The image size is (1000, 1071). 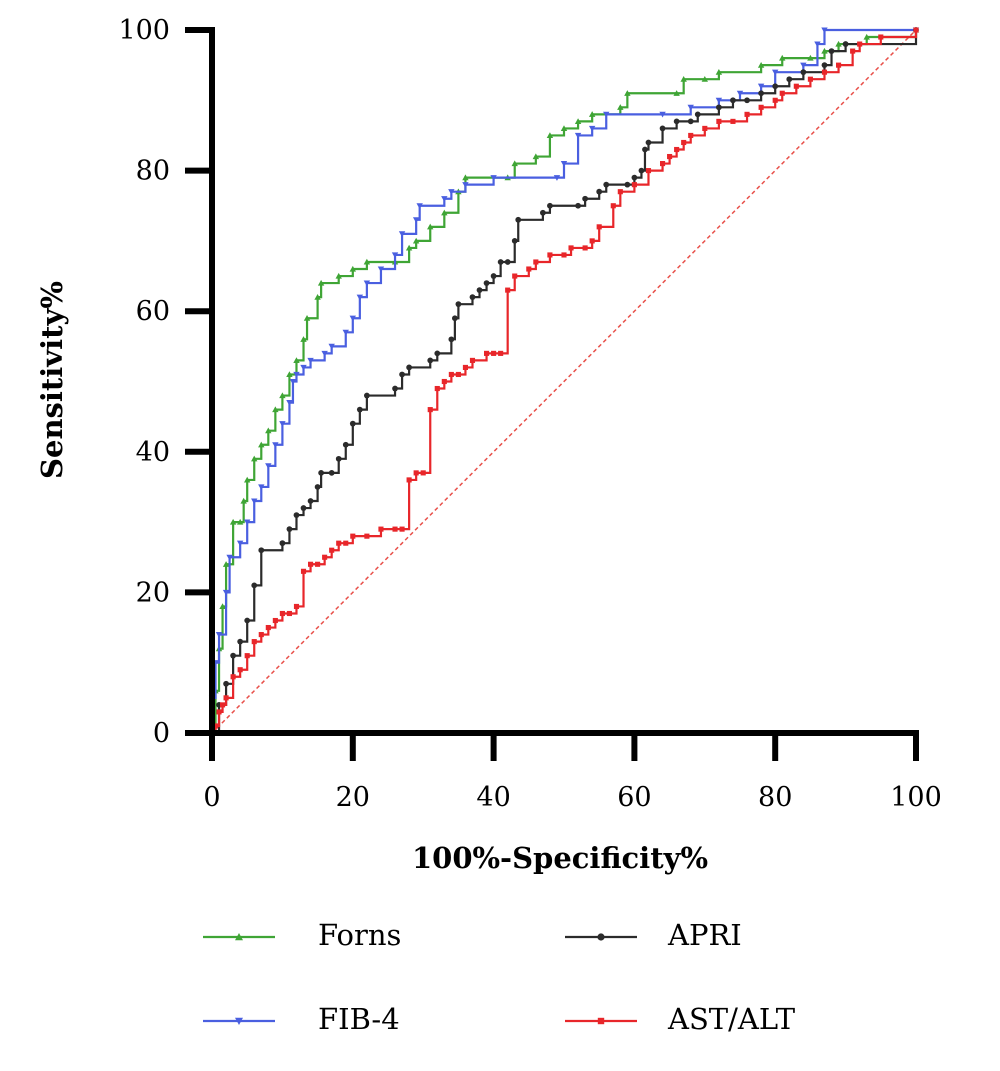 What do you see at coordinates (704, 935) in the screenshot?
I see `legend-label: APRI` at bounding box center [704, 935].